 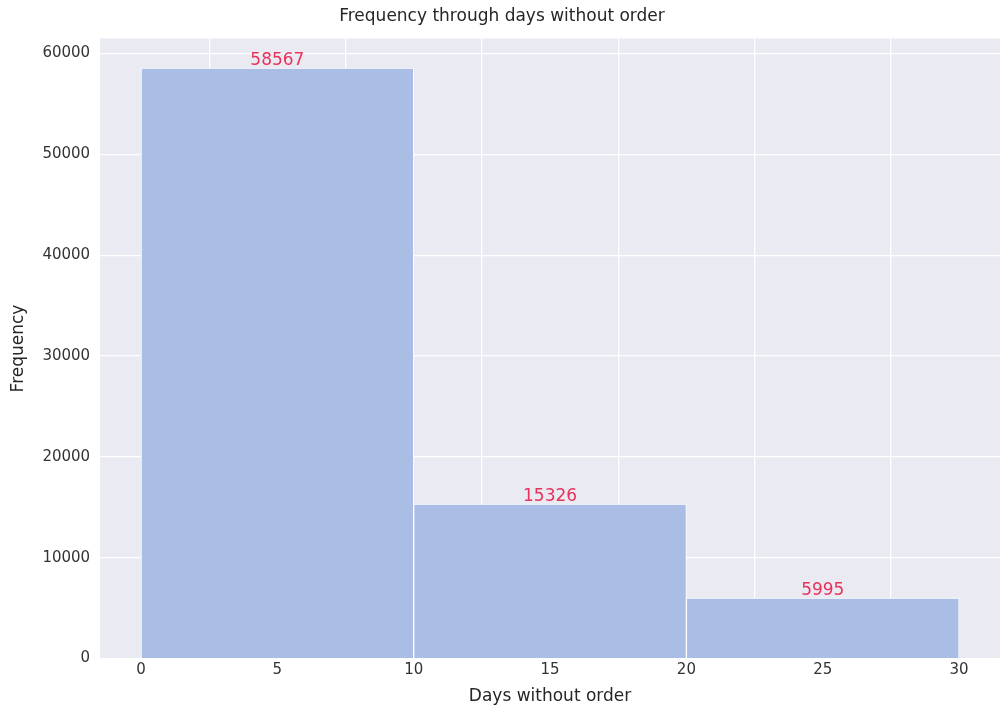 What do you see at coordinates (686, 669) in the screenshot?
I see `x-tick-label: 20` at bounding box center [686, 669].